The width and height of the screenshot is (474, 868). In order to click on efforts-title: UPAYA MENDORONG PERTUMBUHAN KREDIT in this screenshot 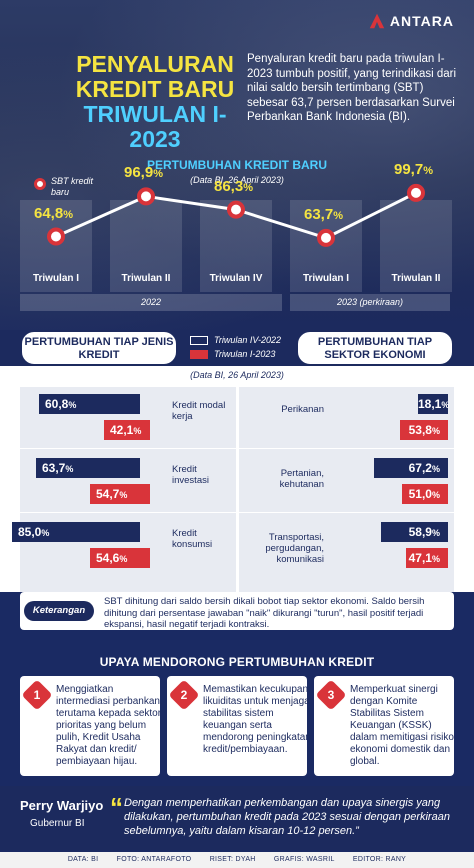, I will do `click(237, 662)`.